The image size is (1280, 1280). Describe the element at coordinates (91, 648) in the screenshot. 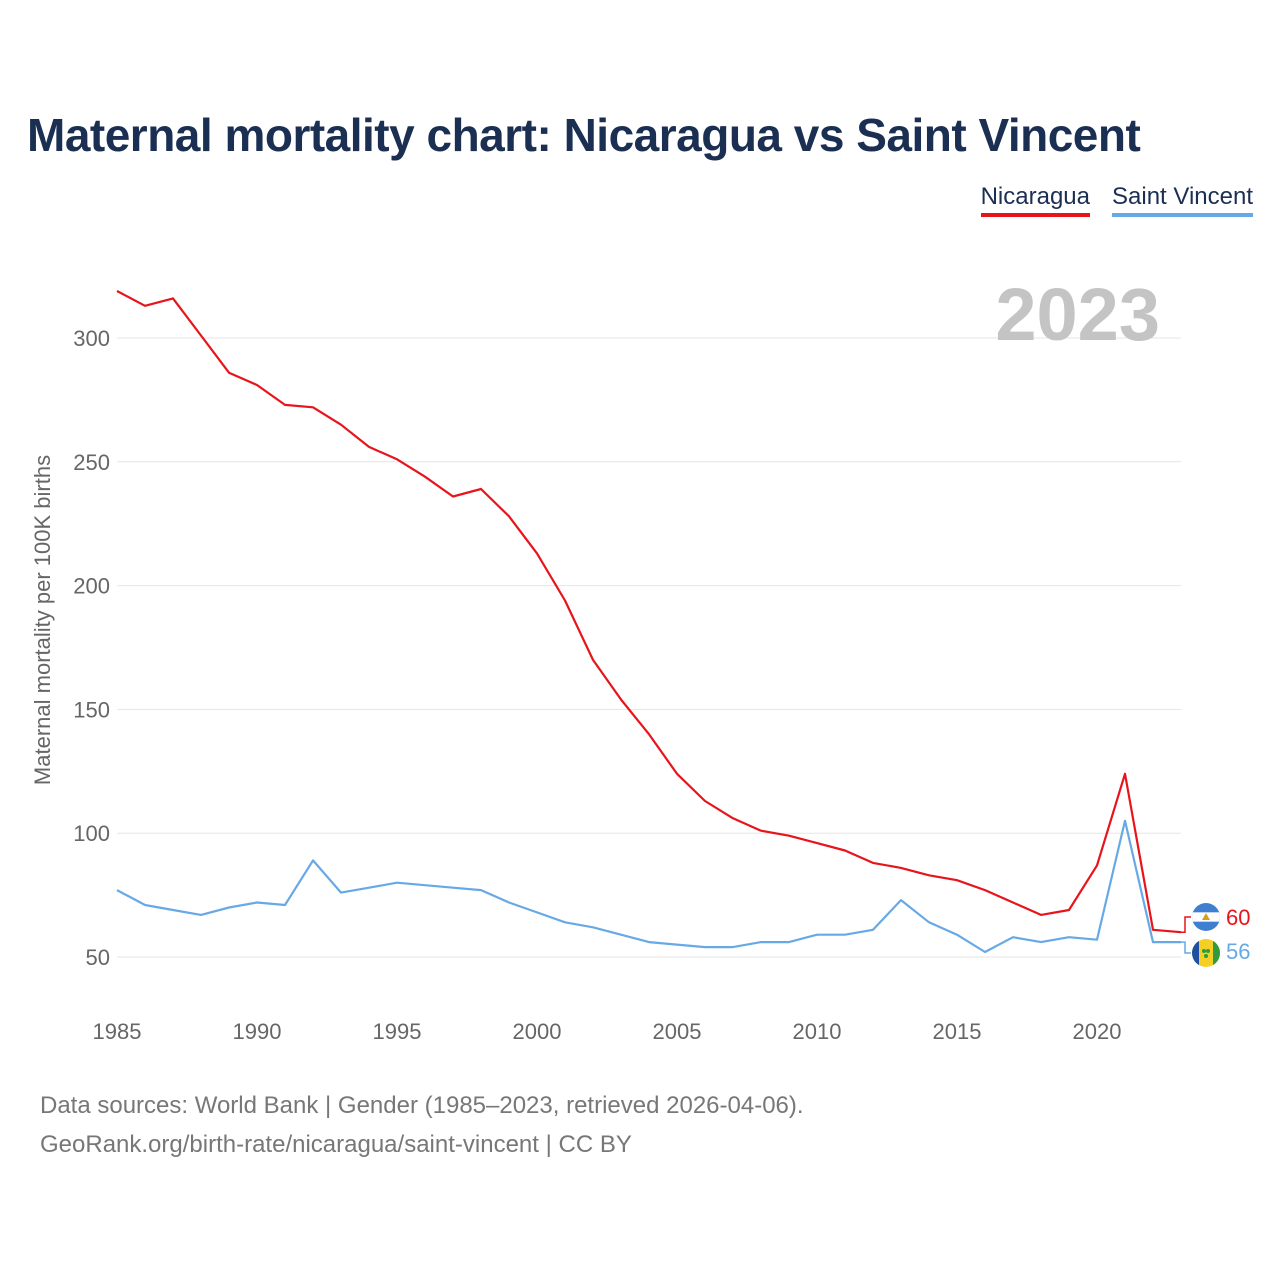

I see `y-axis-ticks: 50 100 150 200 250 300` at that location.